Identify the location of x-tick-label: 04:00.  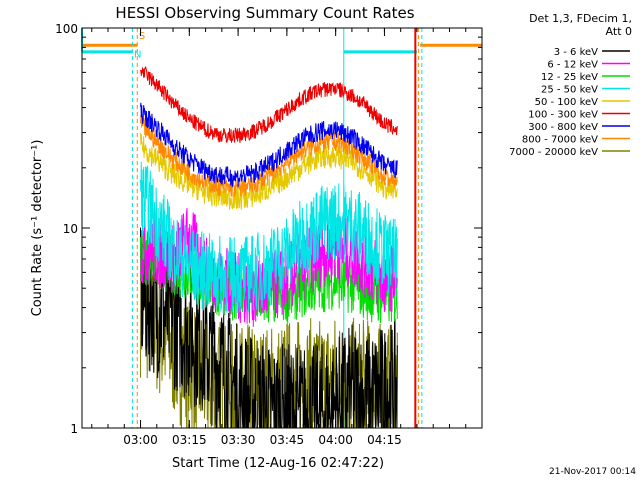
(335, 440).